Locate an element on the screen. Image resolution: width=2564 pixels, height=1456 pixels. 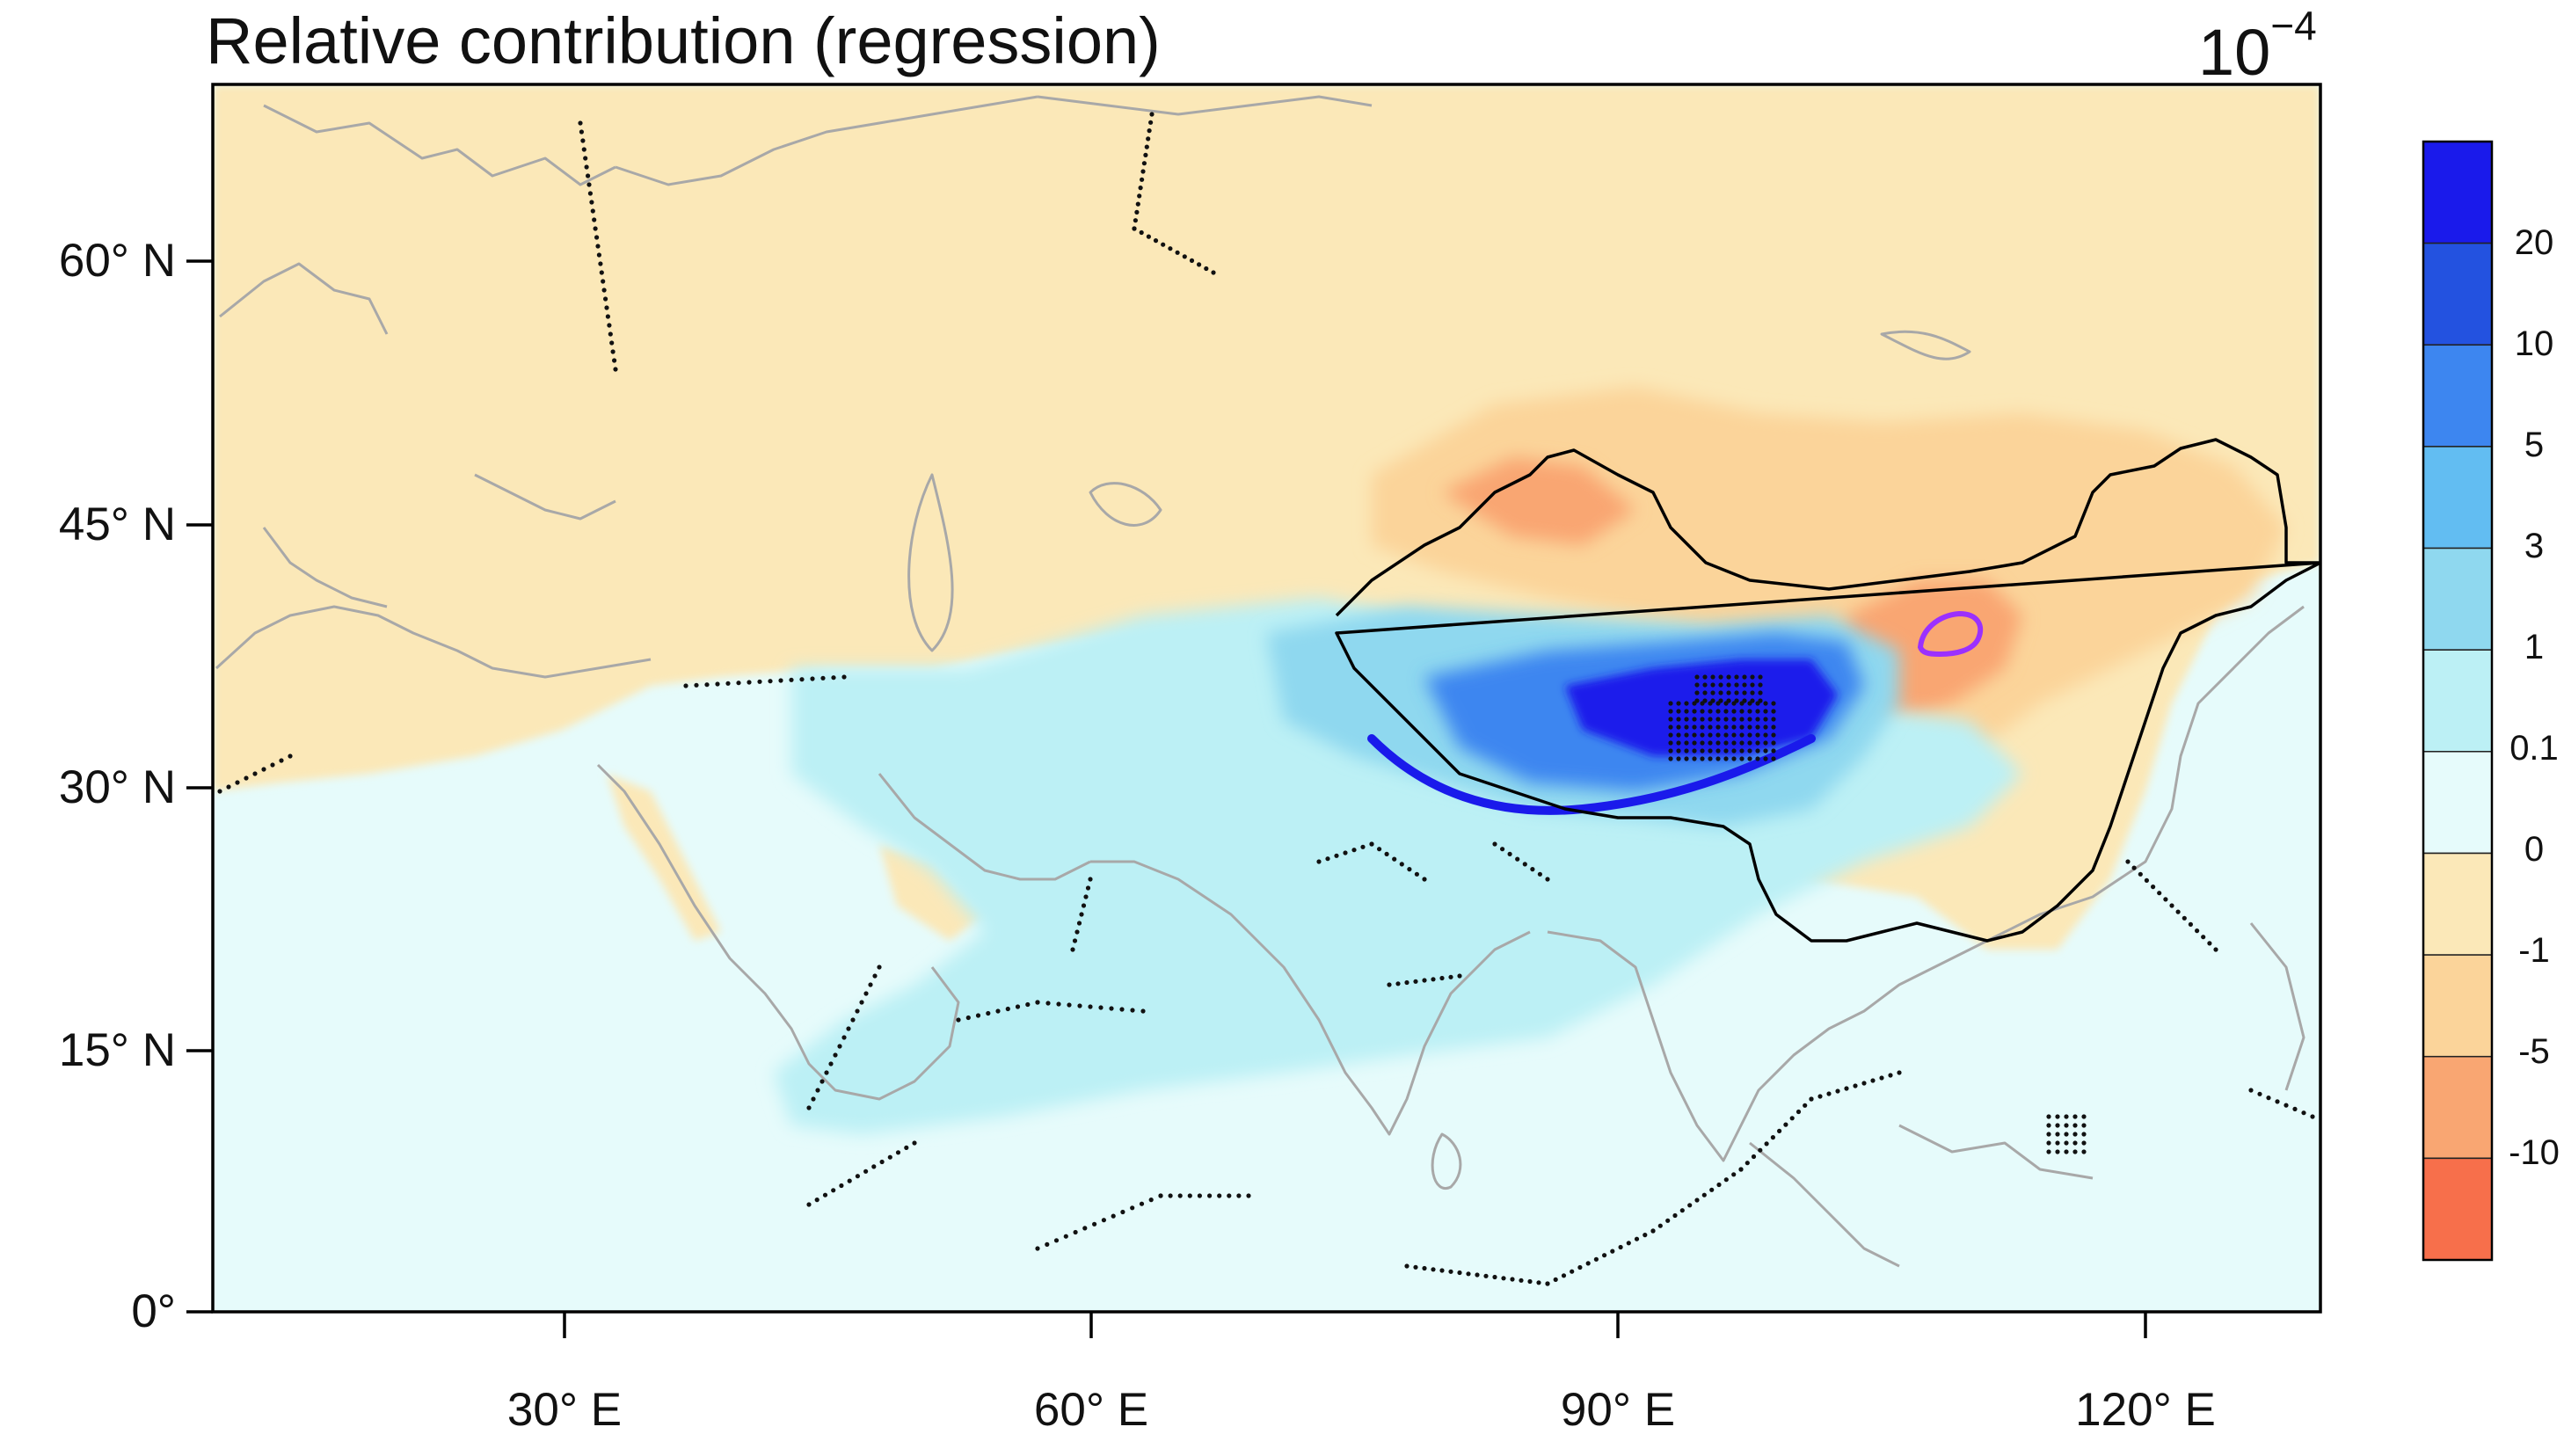
lon-label-120: 120° E is located at coordinates (2146, 1410).